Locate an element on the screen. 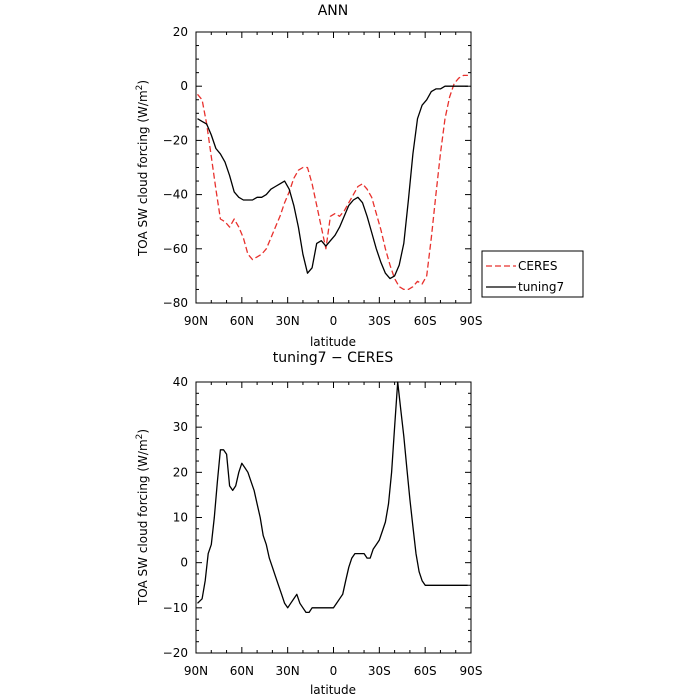 This screenshot has width=700, height=700. panel-top-ylabel-main: TOA SW cloud forcing (W/m is located at coordinates (143, 173).